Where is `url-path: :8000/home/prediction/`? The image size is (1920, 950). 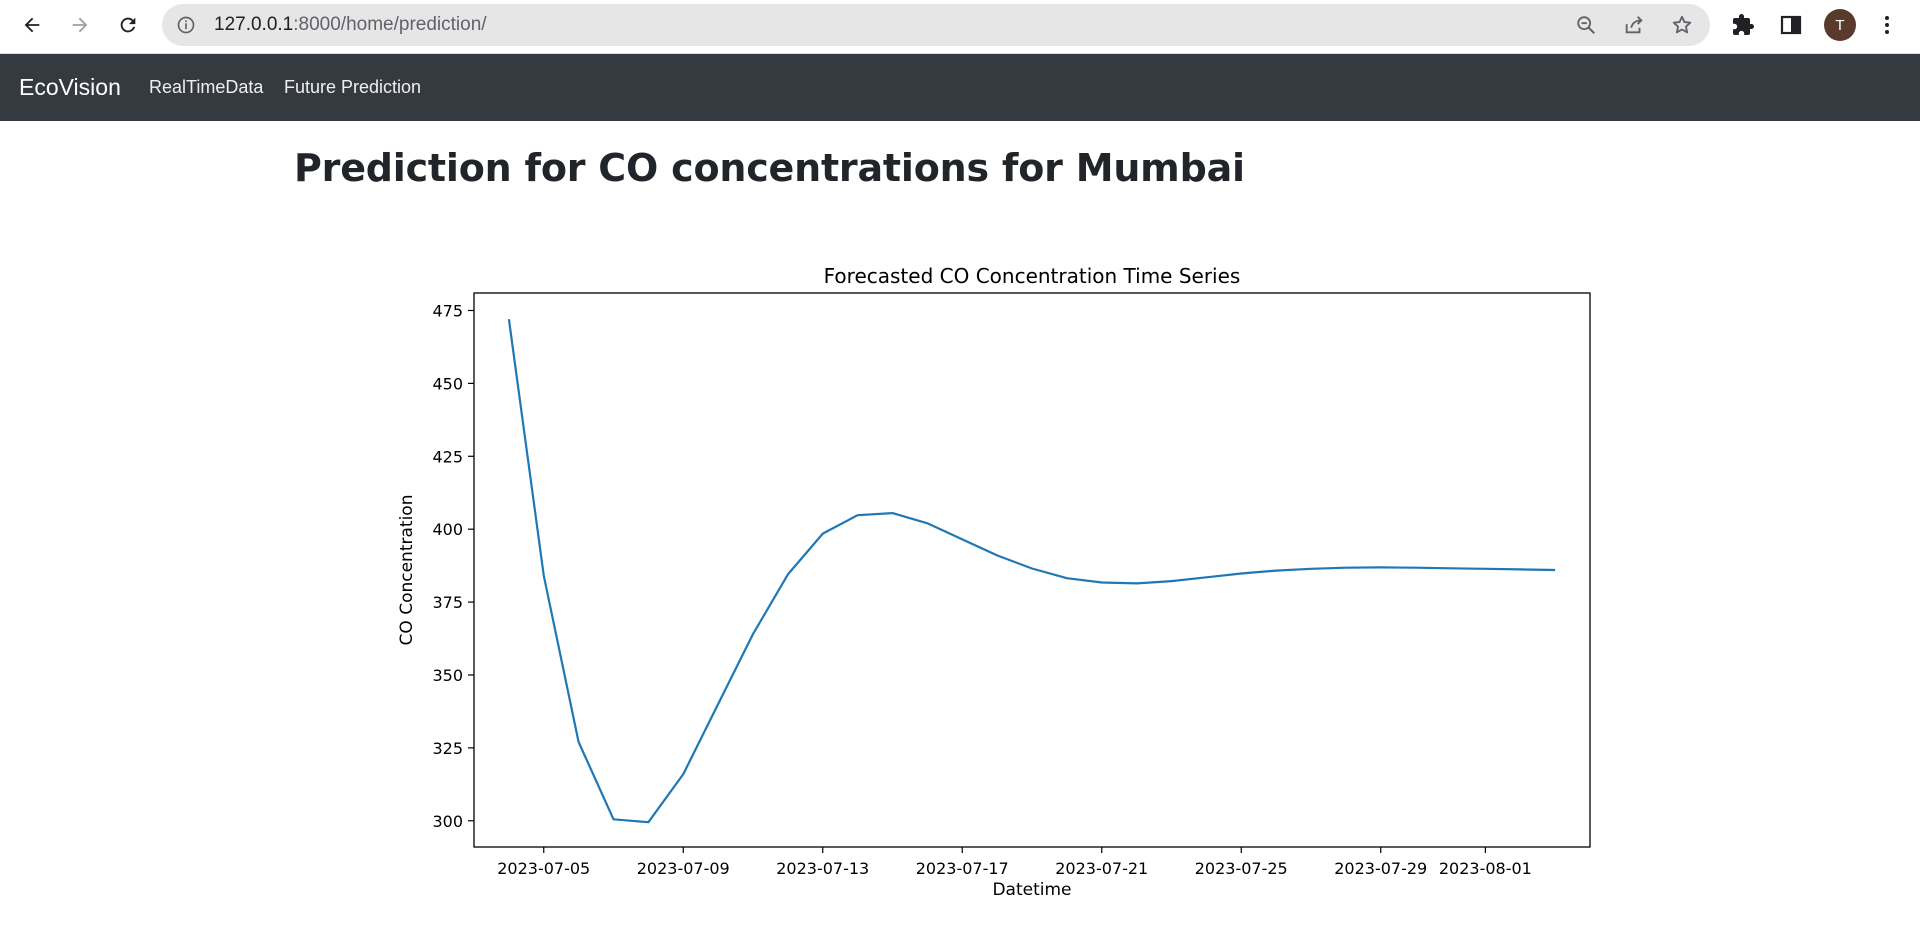
url-path: :8000/home/prediction/ is located at coordinates (390, 24).